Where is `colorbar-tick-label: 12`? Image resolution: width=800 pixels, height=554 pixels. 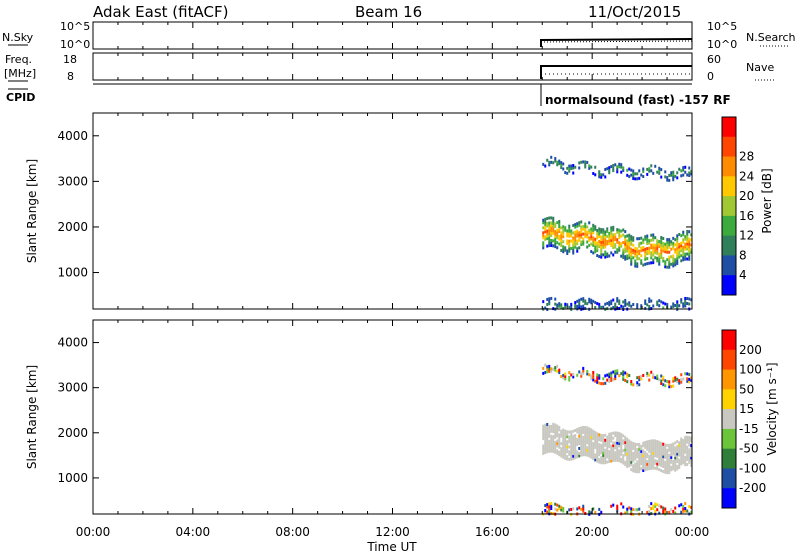
colorbar-tick-label: 12 is located at coordinates (746, 236).